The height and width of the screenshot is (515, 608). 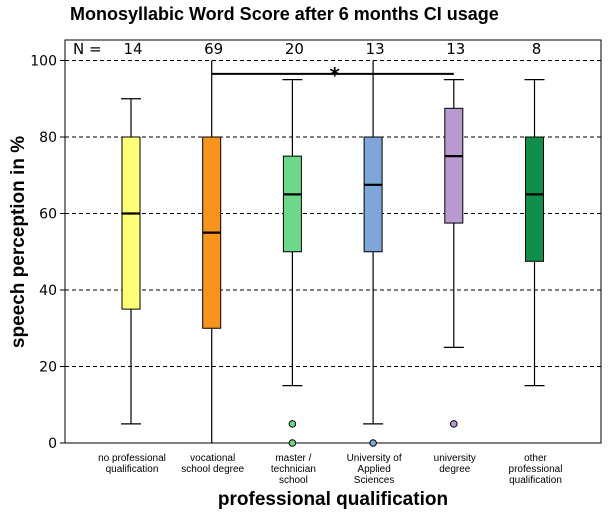 I want to click on n-count-6: 8, so click(x=537, y=49).